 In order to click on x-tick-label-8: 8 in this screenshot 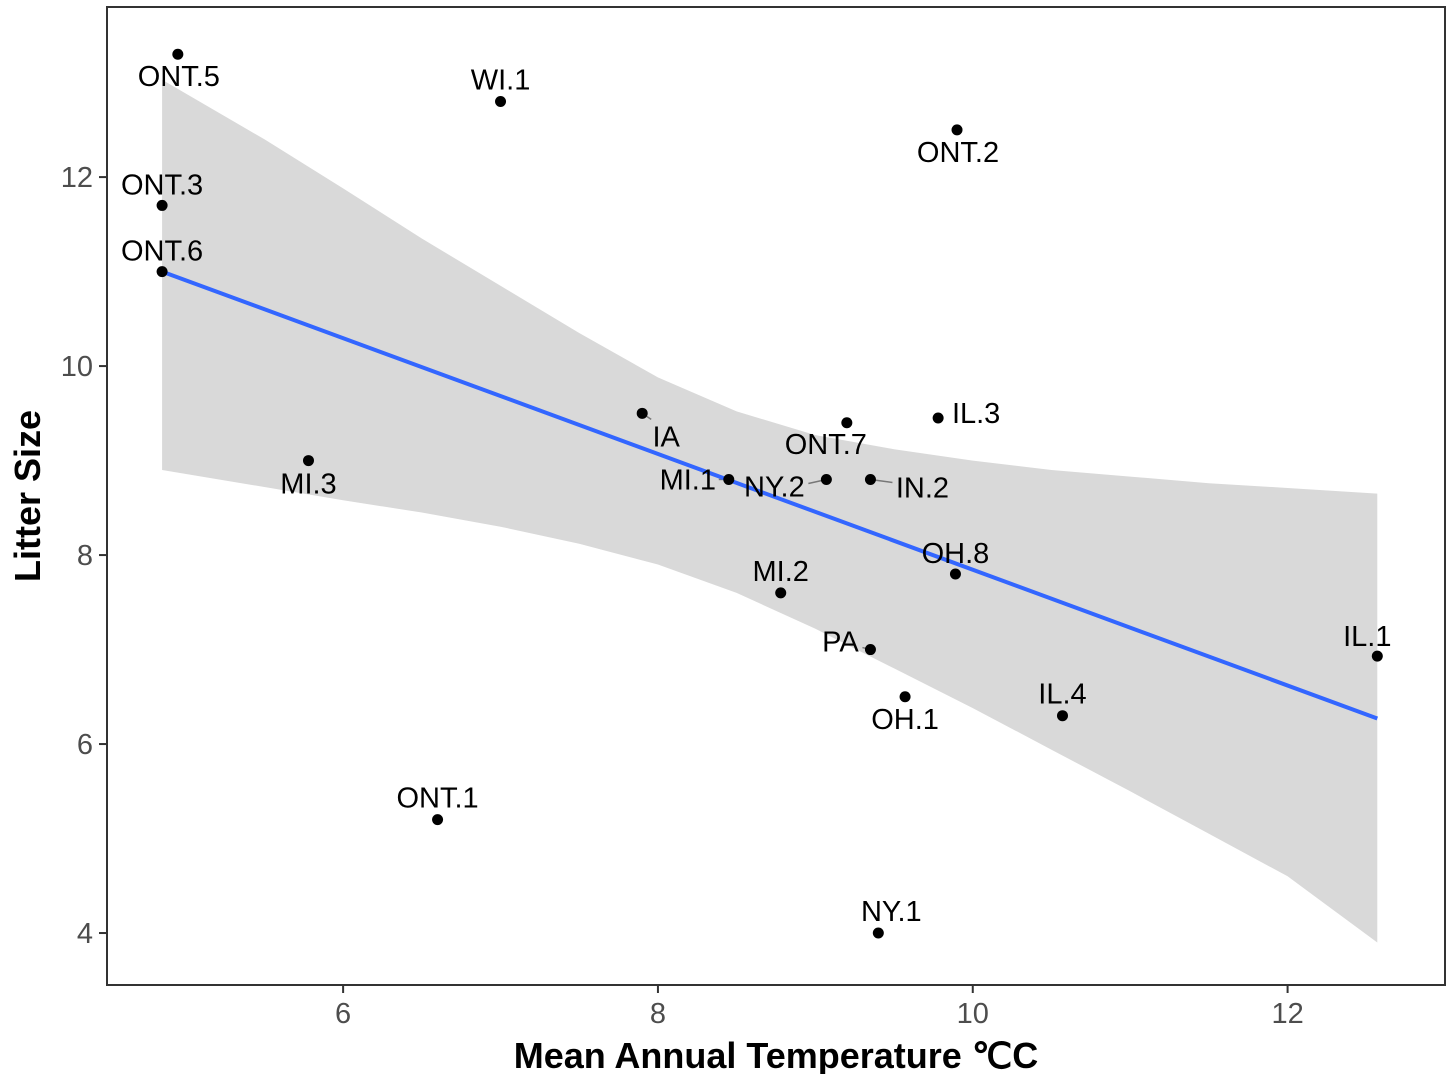, I will do `click(658, 1014)`.